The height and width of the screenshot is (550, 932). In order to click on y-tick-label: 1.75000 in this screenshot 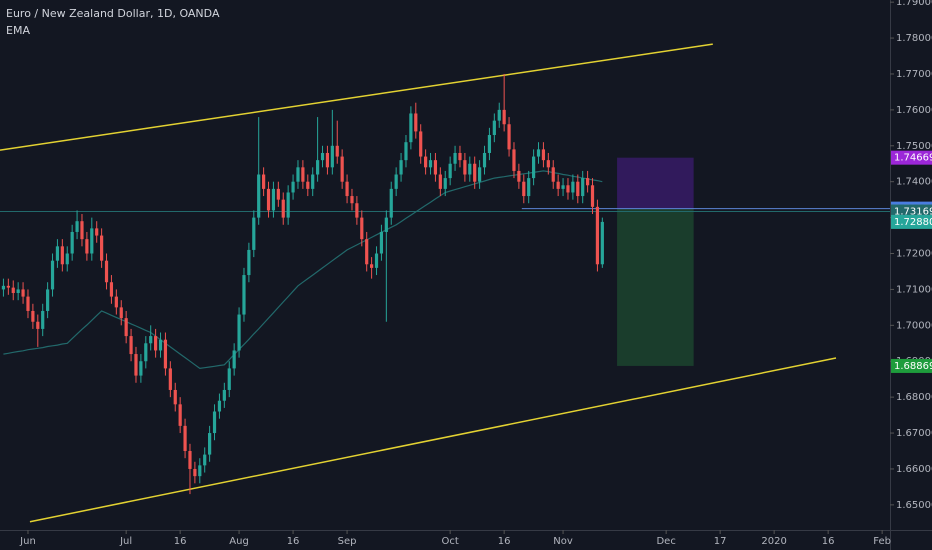, I will do `click(914, 146)`.